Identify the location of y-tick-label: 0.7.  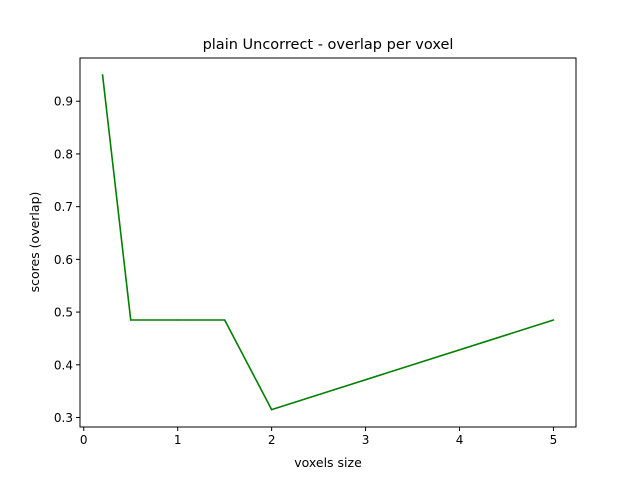
(63, 207).